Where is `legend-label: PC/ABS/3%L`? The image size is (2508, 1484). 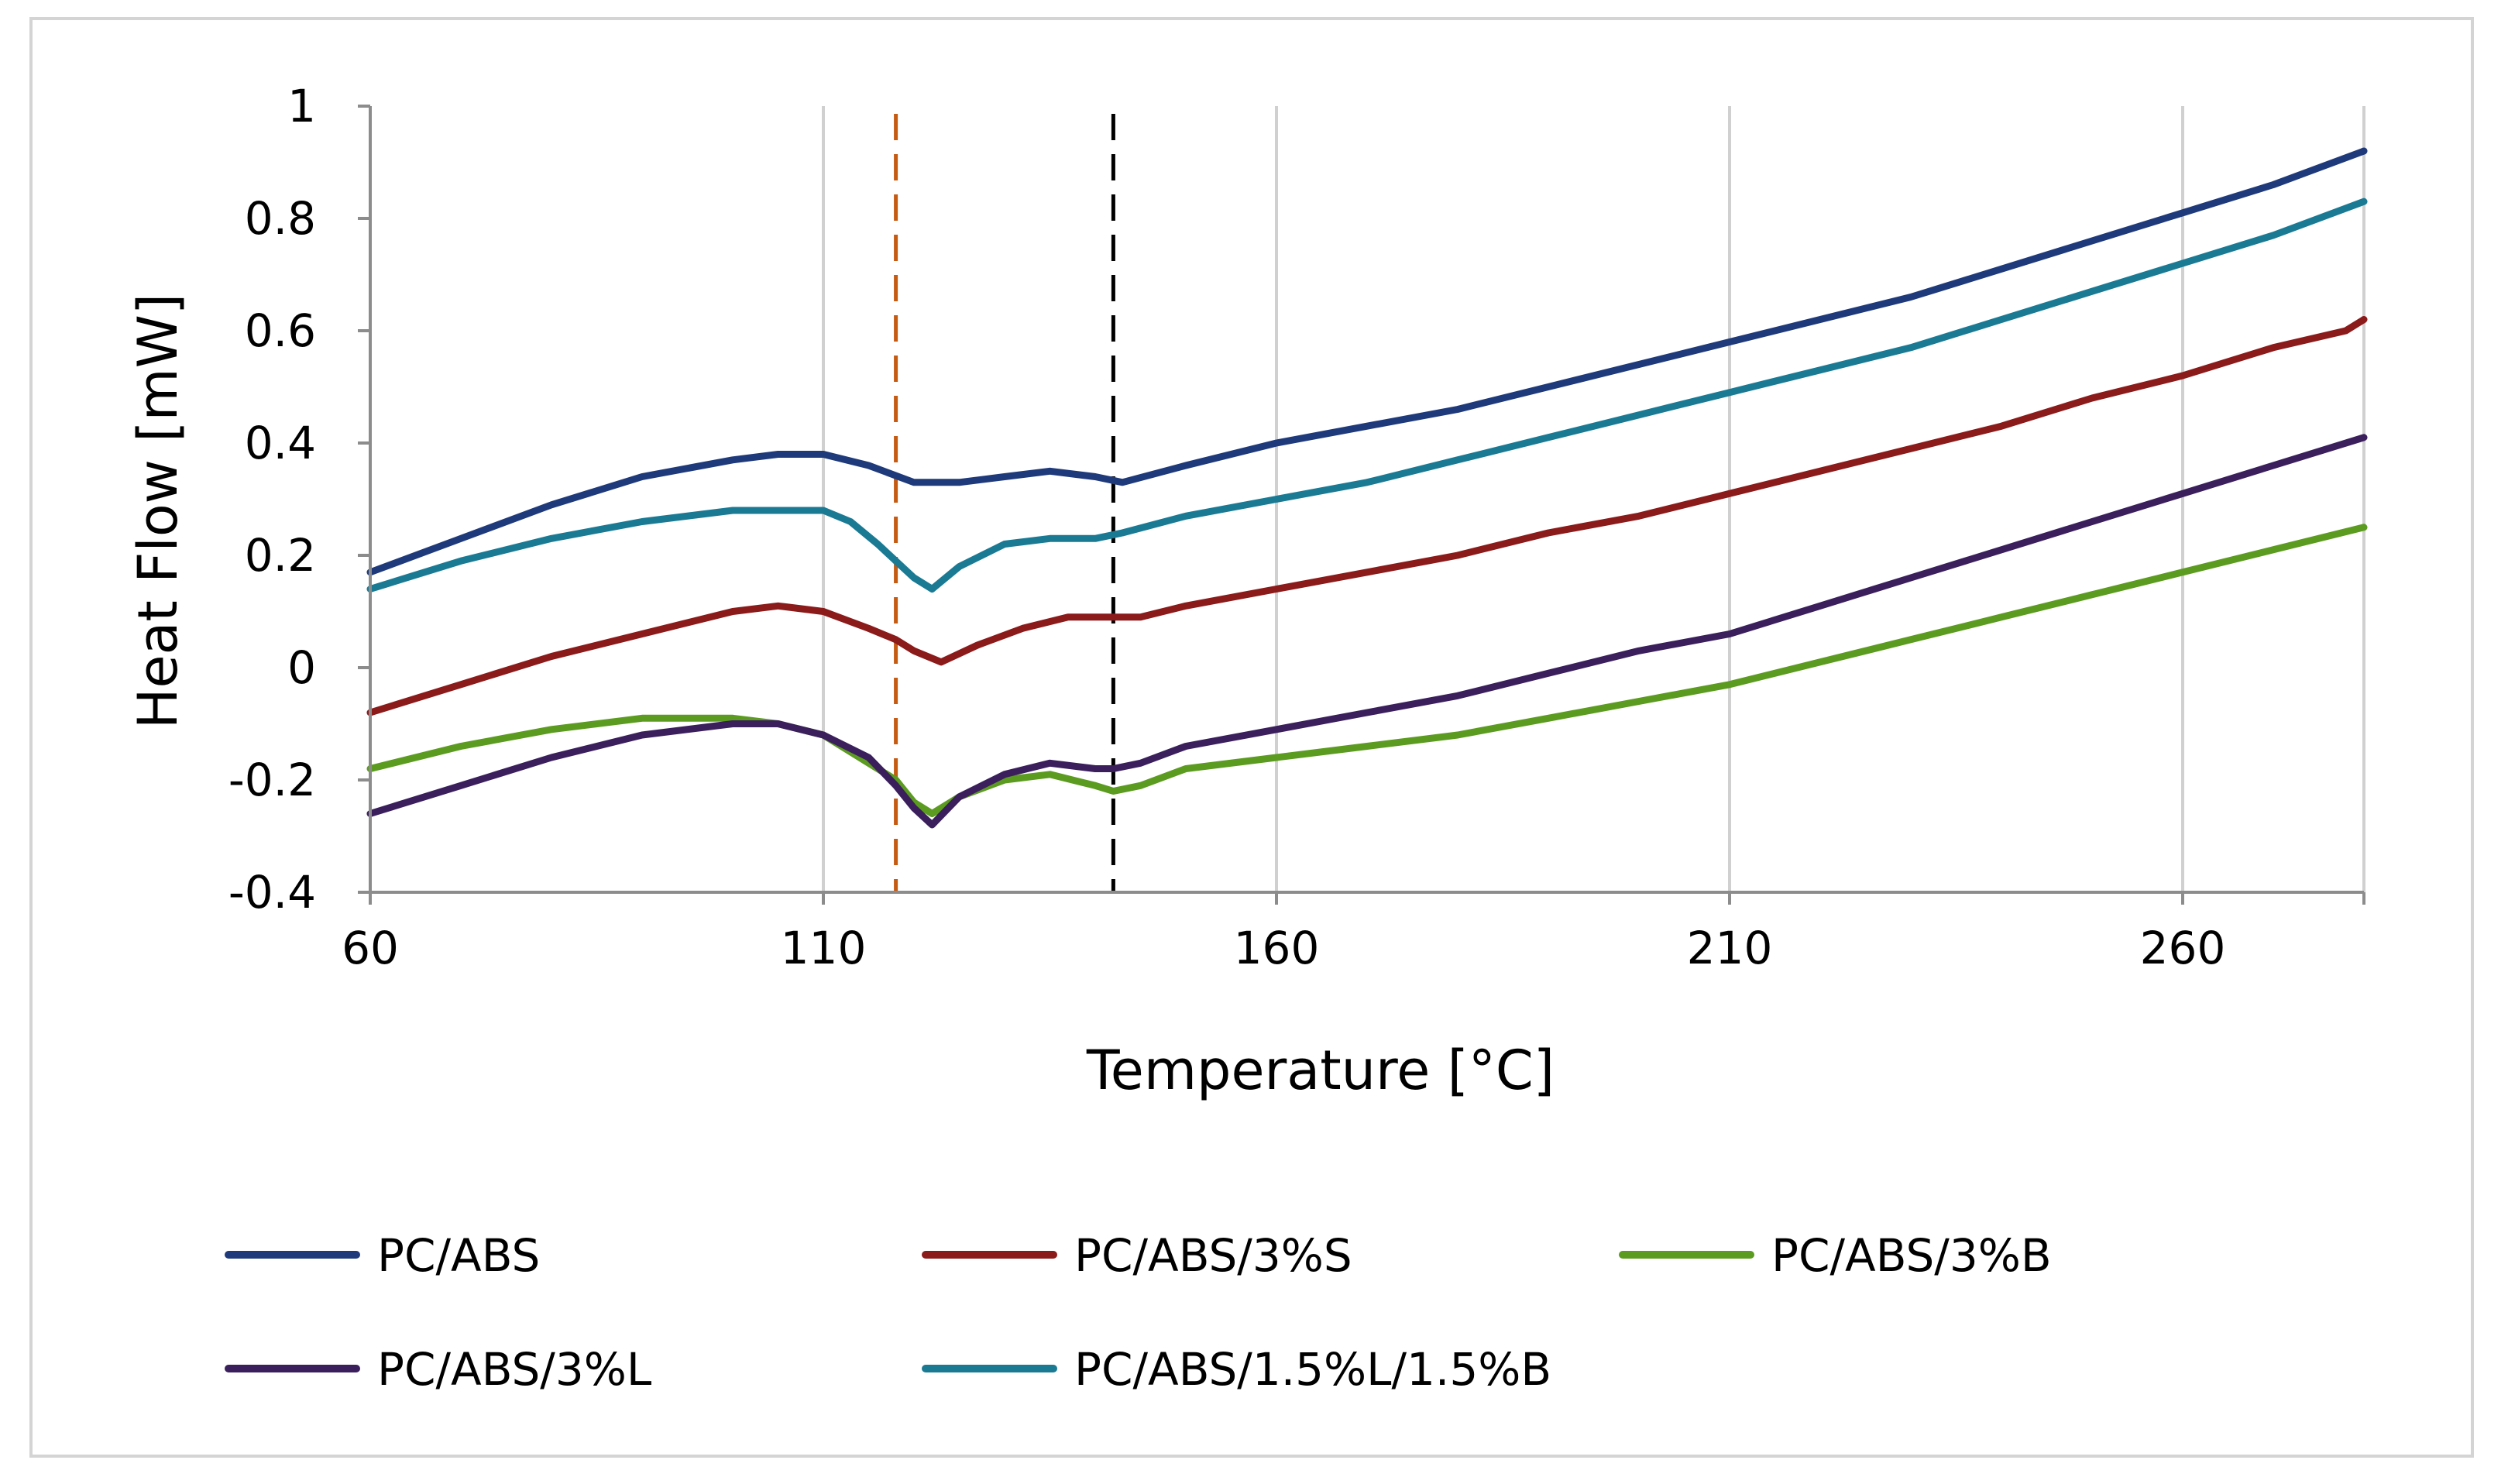 legend-label: PC/ABS/3%L is located at coordinates (514, 1369).